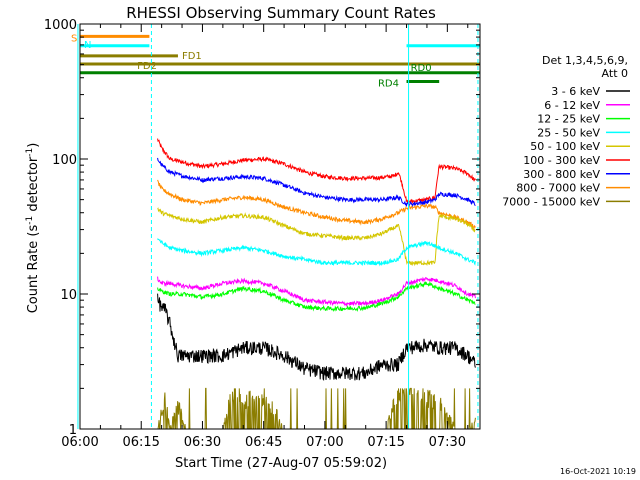 The height and width of the screenshot is (480, 640). I want to click on x-tick-label-1: 06:15, so click(140, 442).